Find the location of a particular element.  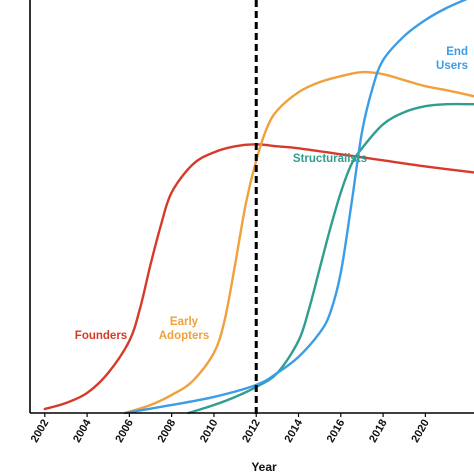

series-label-early-adopters-1: Early is located at coordinates (184, 322).